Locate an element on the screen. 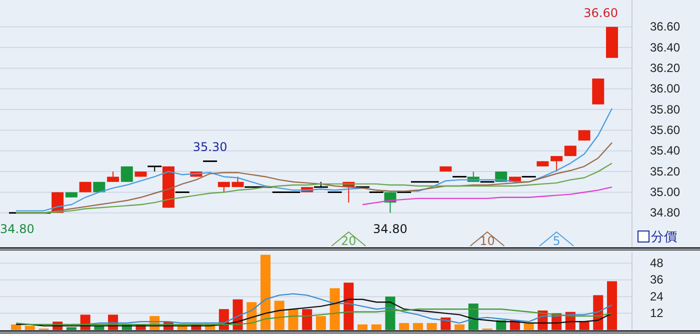  y-tick-label: 48 is located at coordinates (657, 263).